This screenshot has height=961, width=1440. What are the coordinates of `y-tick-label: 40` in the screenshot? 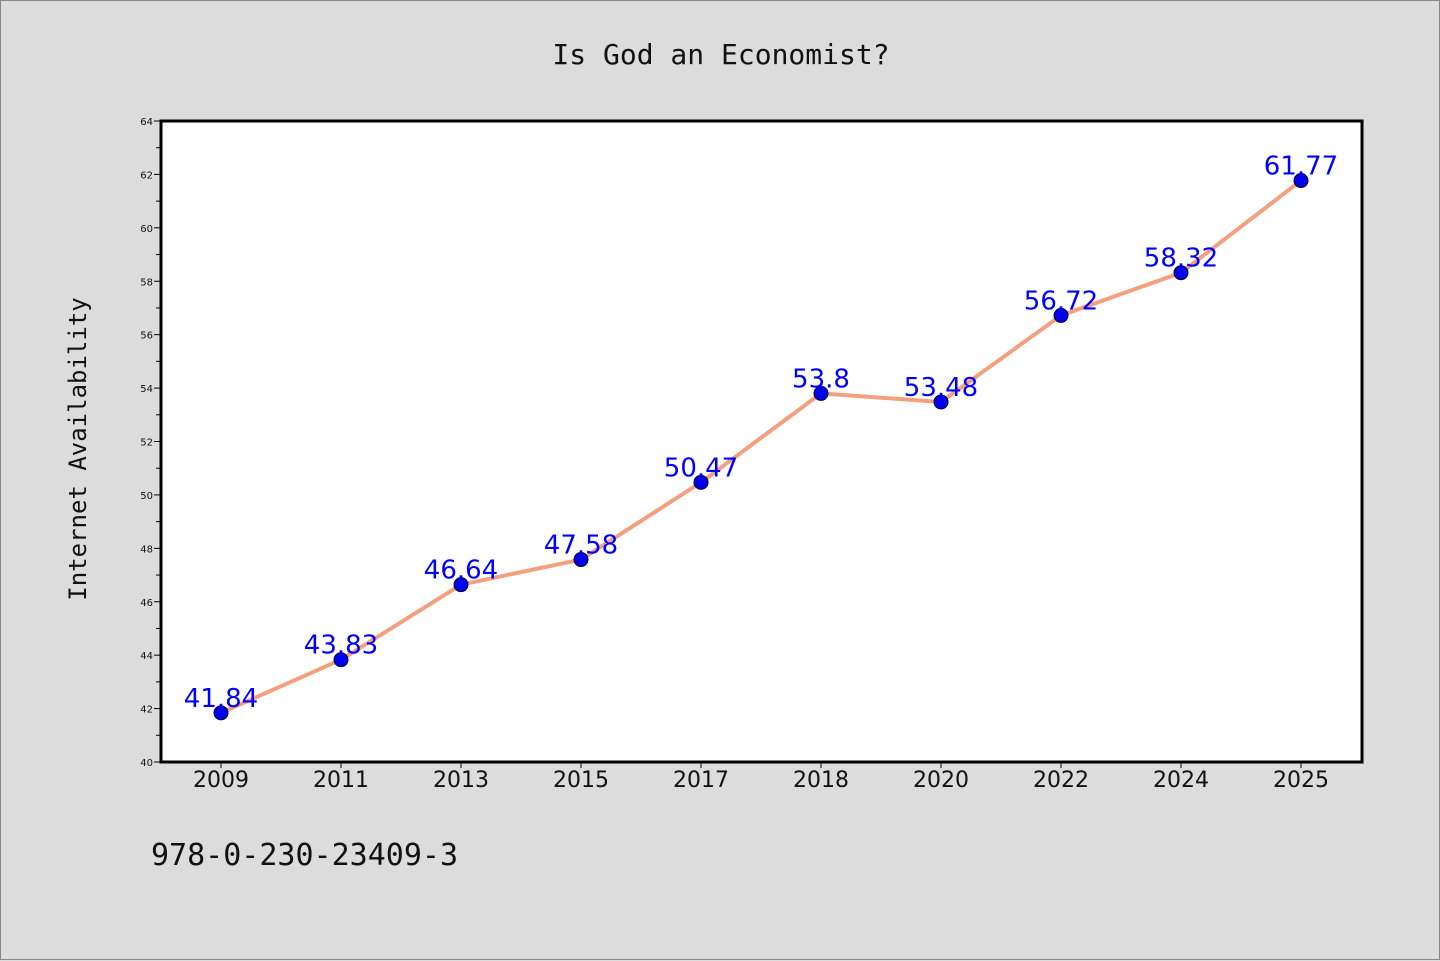 It's located at (146, 763).